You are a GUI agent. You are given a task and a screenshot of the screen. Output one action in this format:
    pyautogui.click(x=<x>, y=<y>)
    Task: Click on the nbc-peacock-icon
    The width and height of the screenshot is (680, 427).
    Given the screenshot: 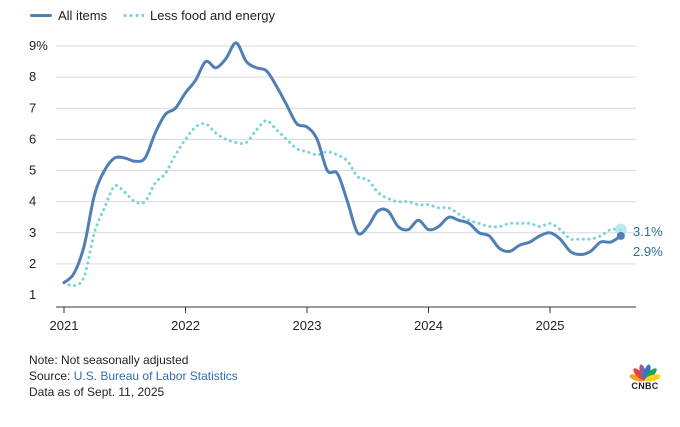 What is the action you would take?
    pyautogui.click(x=645, y=373)
    